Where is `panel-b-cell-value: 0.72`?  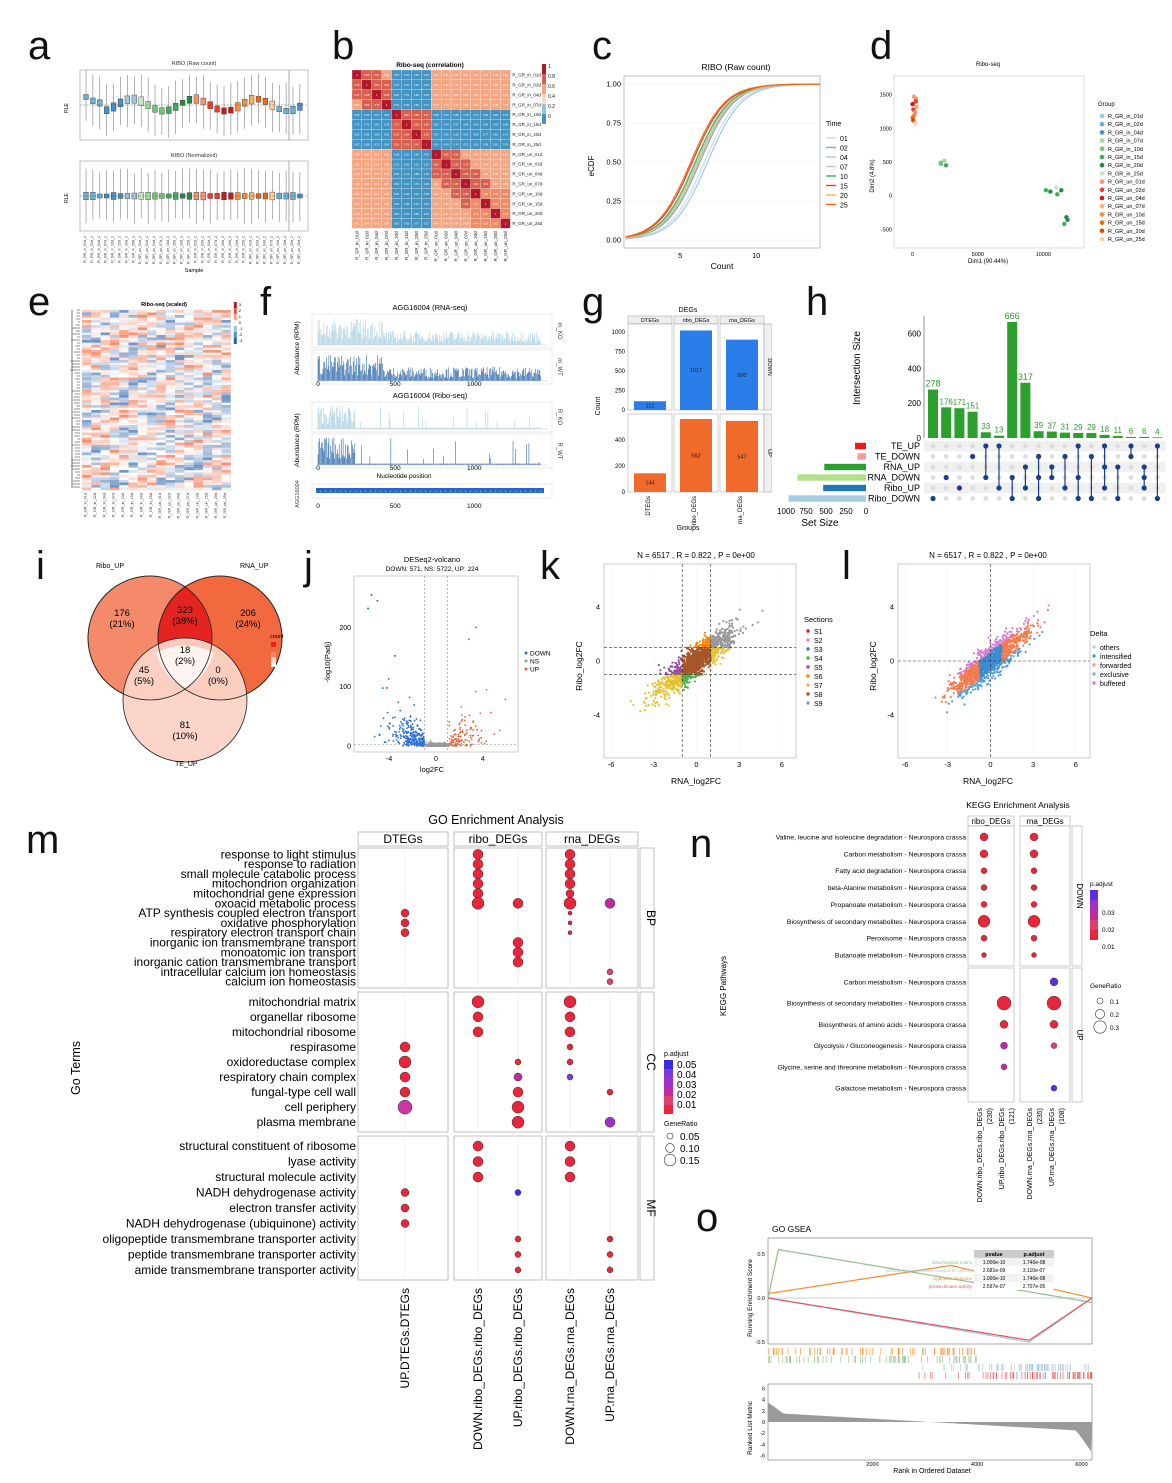
panel-b-cell-value: 0.72 is located at coordinates (466, 164).